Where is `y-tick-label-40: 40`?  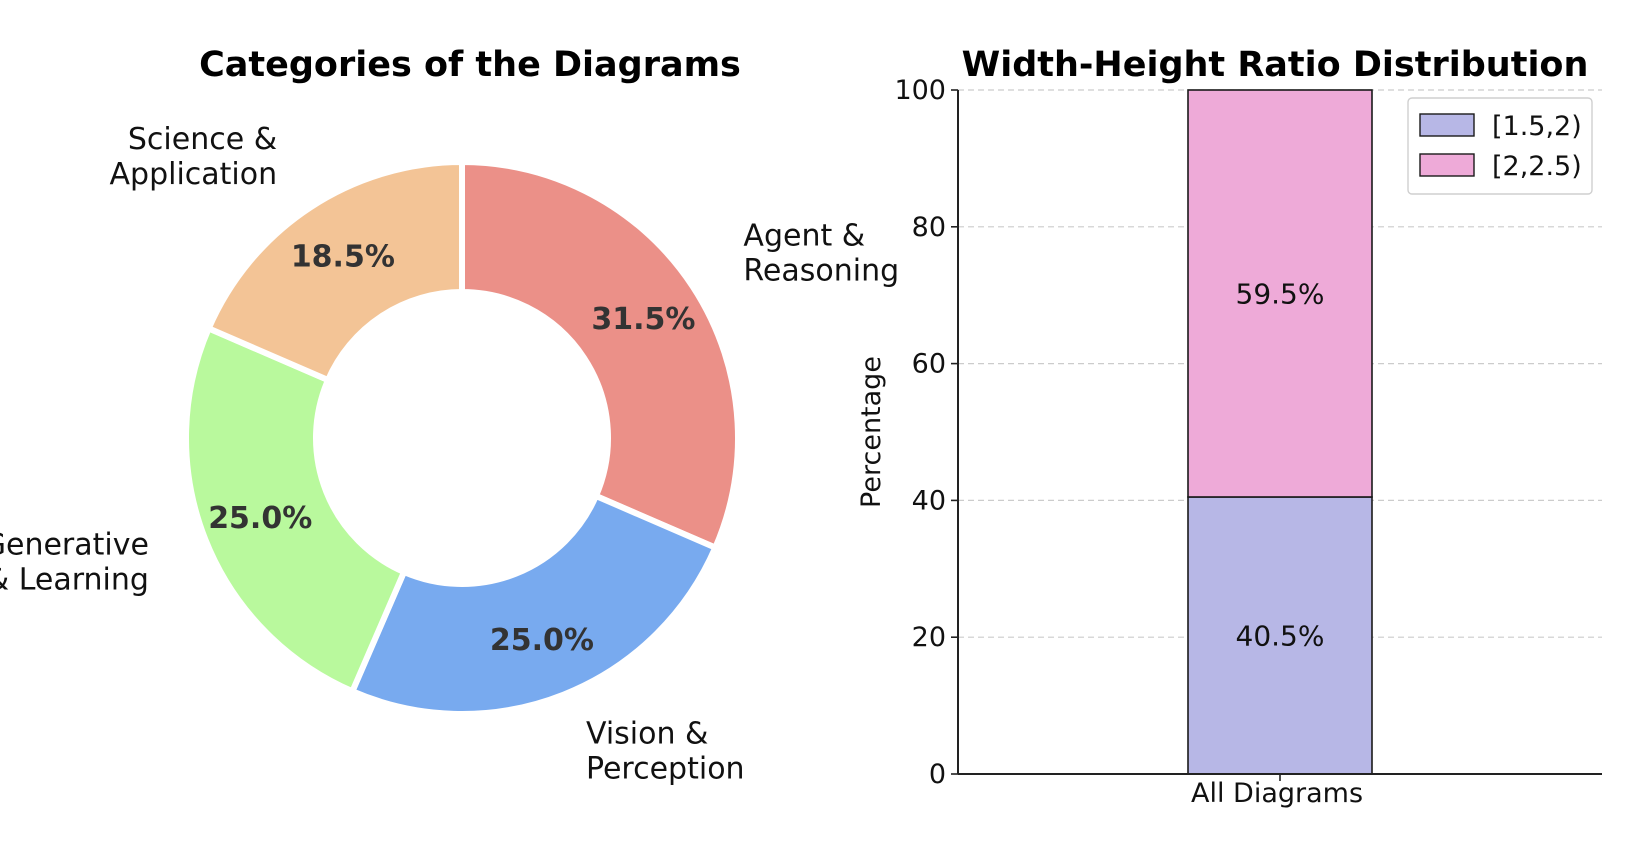
y-tick-label-40: 40 is located at coordinates (929, 500).